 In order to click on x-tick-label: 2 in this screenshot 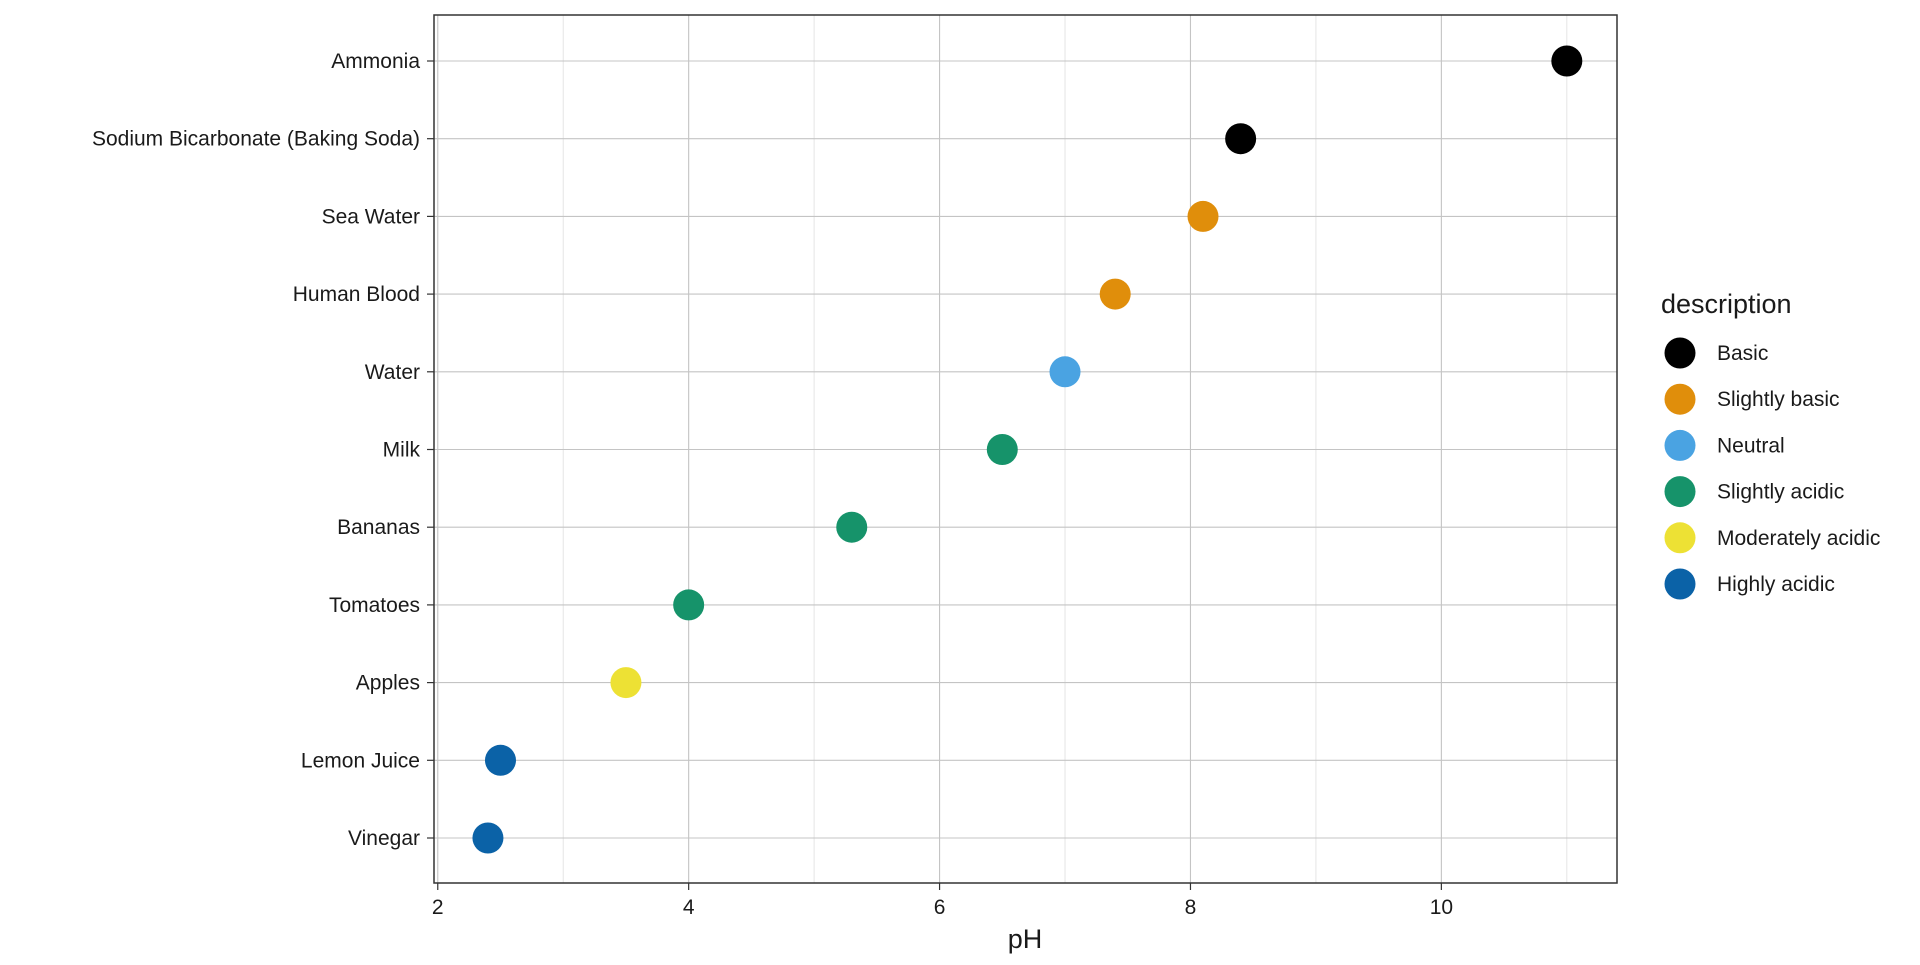, I will do `click(438, 907)`.